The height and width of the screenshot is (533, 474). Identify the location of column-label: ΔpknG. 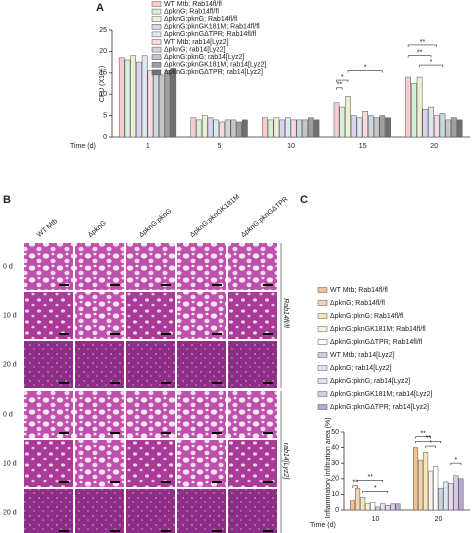
(97, 229).